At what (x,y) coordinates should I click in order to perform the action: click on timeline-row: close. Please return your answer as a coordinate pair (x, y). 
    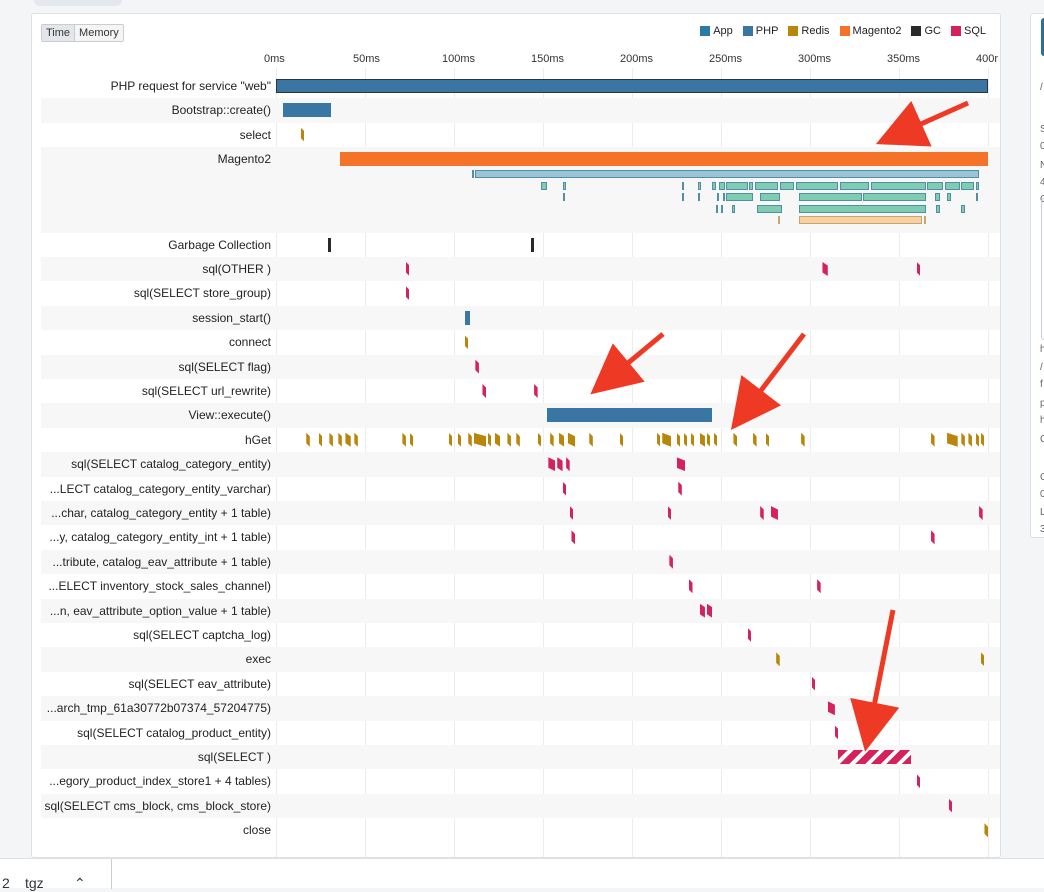
    Looking at the image, I should click on (520, 830).